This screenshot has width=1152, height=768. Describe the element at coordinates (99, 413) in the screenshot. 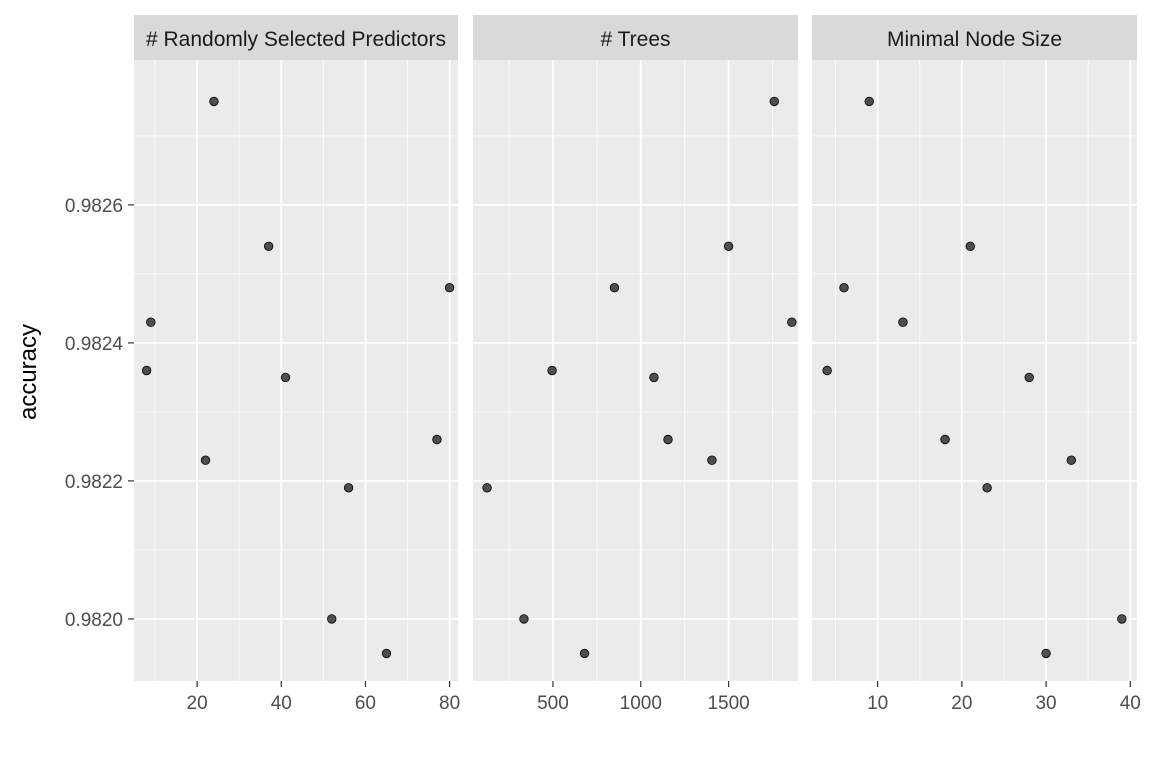

I see `y-axis: 0.9820 0.9822 0.9824 0.9826` at that location.